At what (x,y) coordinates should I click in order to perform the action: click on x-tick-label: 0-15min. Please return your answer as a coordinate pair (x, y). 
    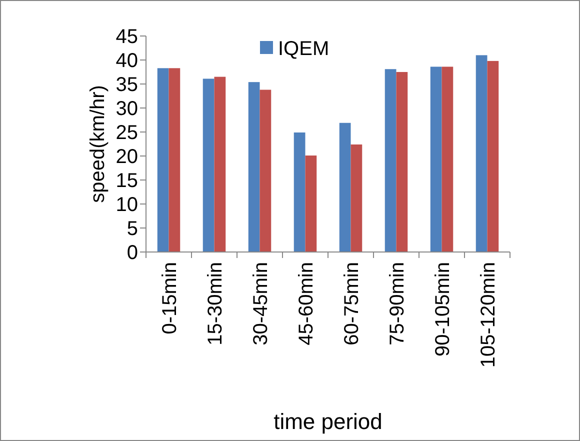
    Looking at the image, I should click on (169, 298).